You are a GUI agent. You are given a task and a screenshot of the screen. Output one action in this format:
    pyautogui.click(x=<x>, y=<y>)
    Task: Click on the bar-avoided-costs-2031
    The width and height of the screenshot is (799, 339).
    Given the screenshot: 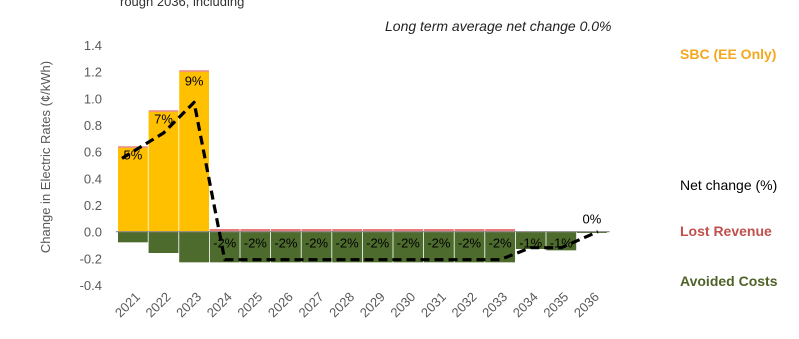 What is the action you would take?
    pyautogui.click(x=439, y=247)
    